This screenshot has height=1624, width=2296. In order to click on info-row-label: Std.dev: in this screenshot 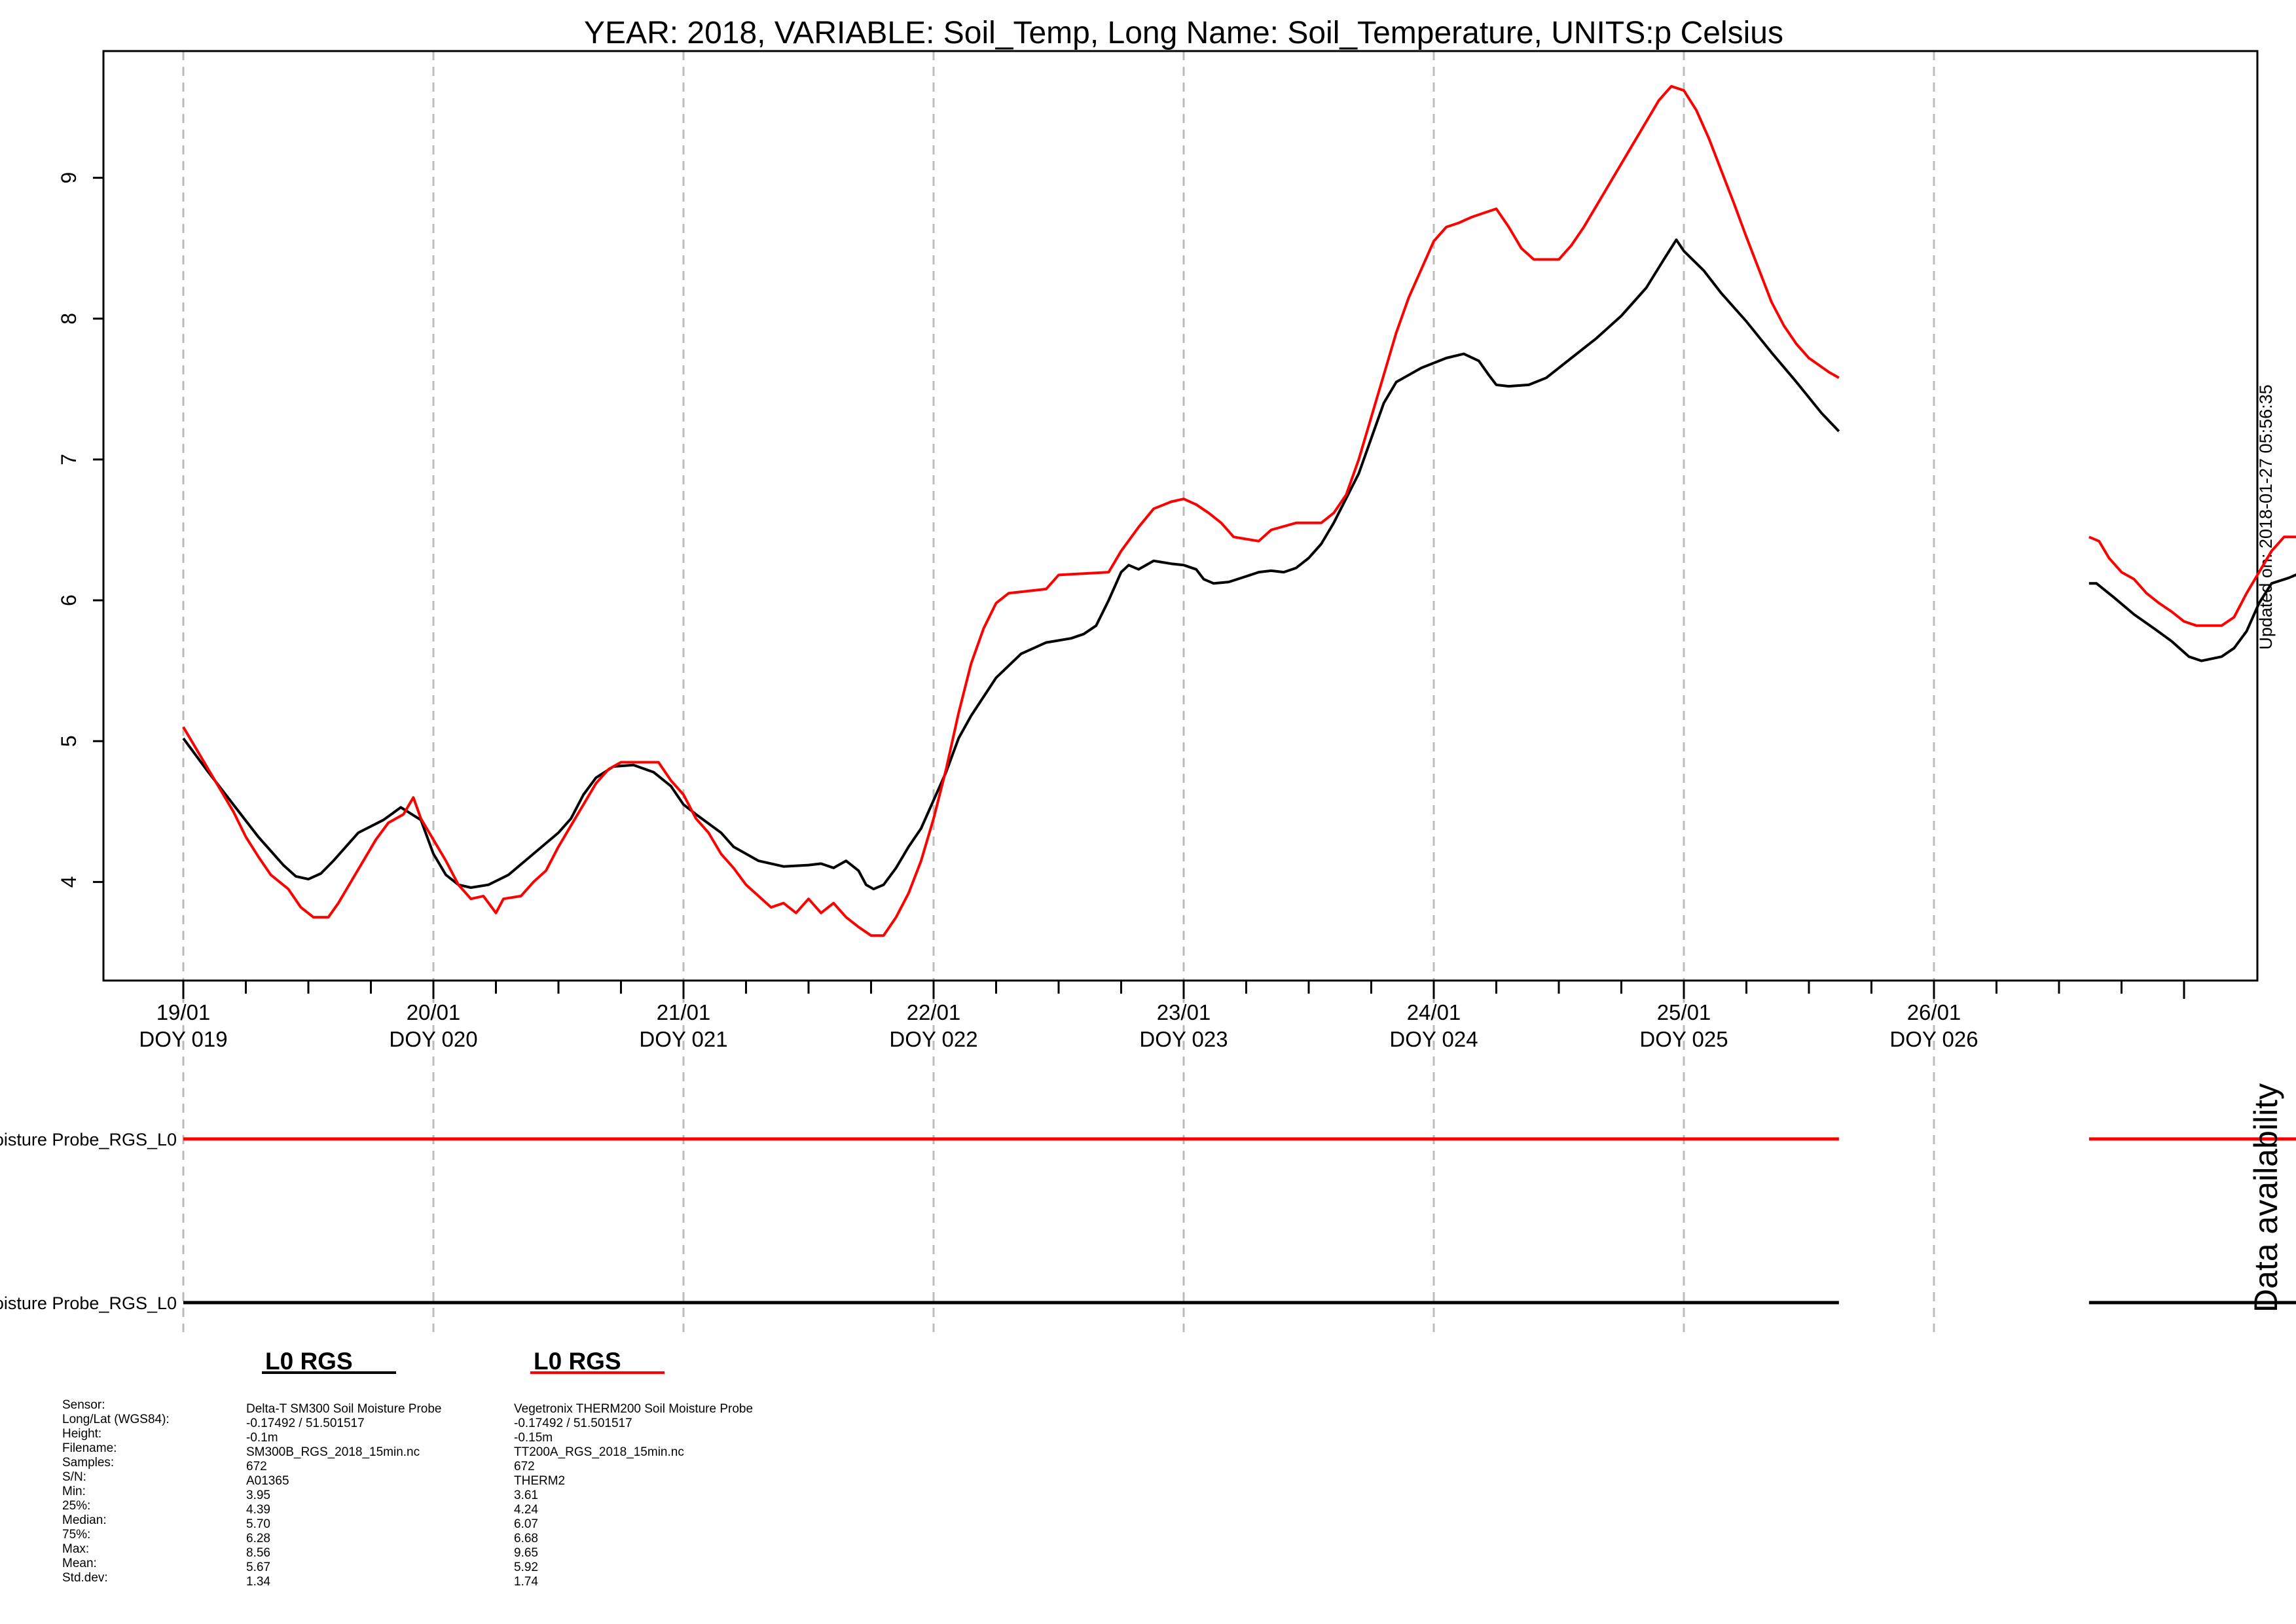, I will do `click(85, 1578)`.